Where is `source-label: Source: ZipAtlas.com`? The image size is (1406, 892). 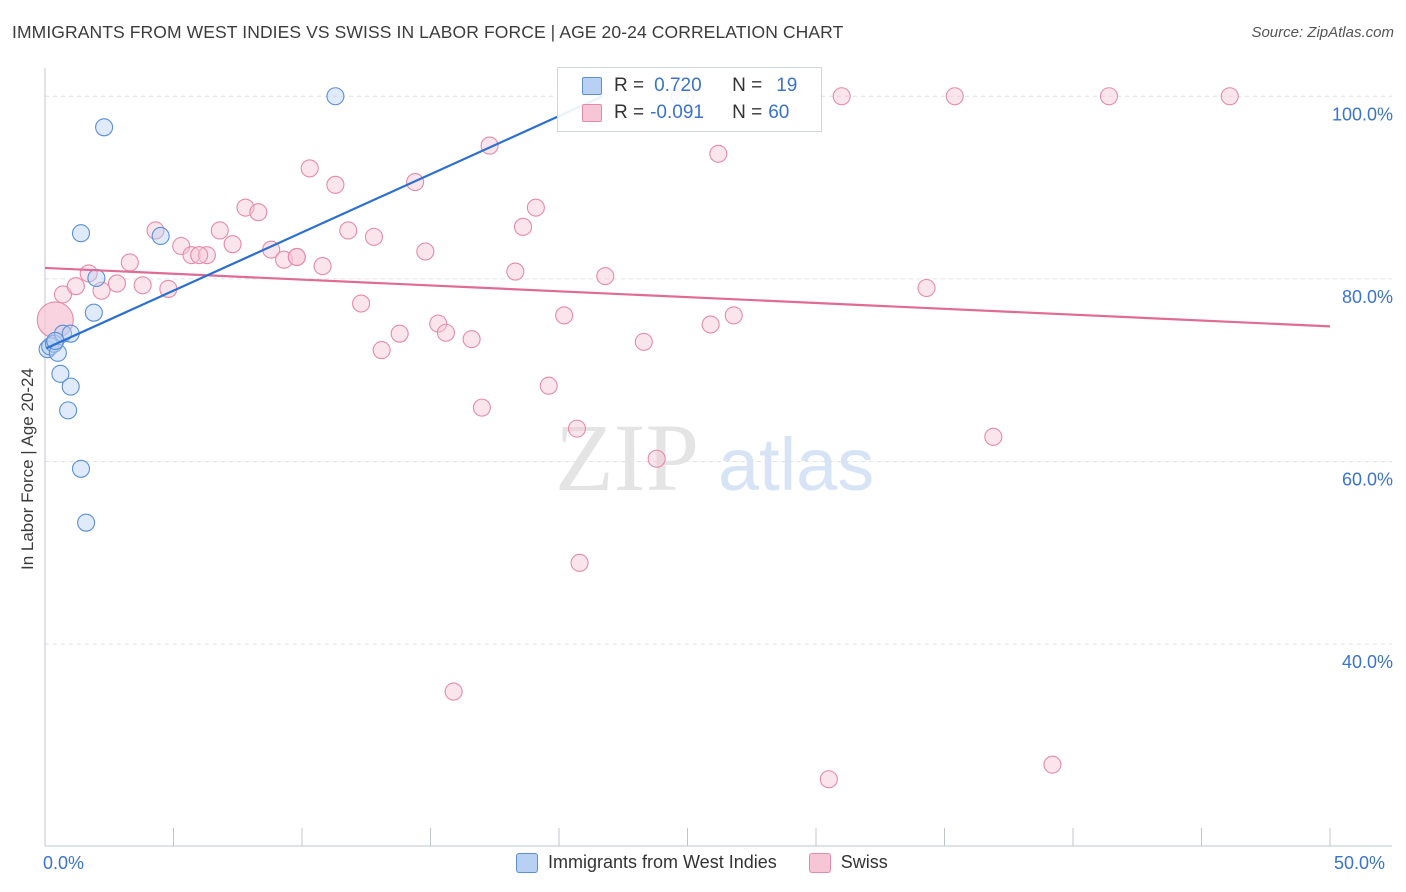 source-label: Source: ZipAtlas.com is located at coordinates (1322, 32).